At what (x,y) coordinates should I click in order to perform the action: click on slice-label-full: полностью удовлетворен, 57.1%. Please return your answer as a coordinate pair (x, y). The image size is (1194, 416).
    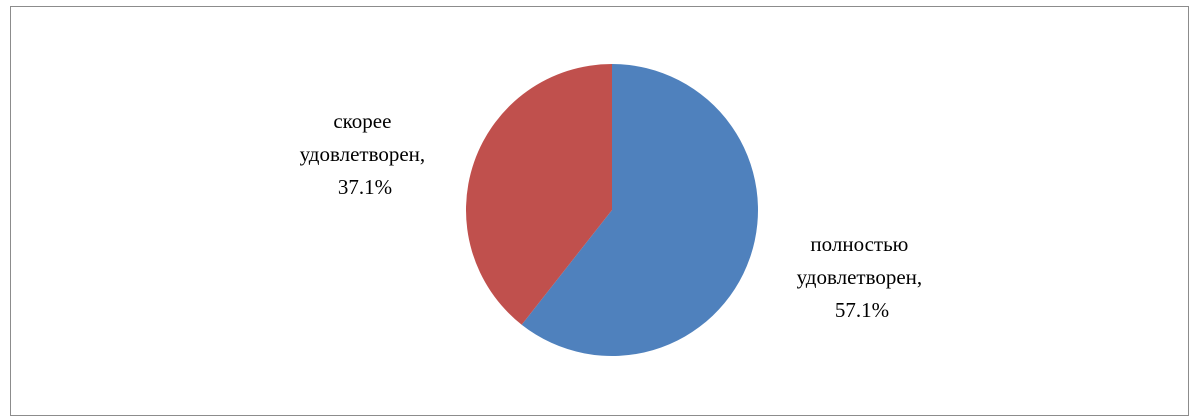
    Looking at the image, I should click on (862, 277).